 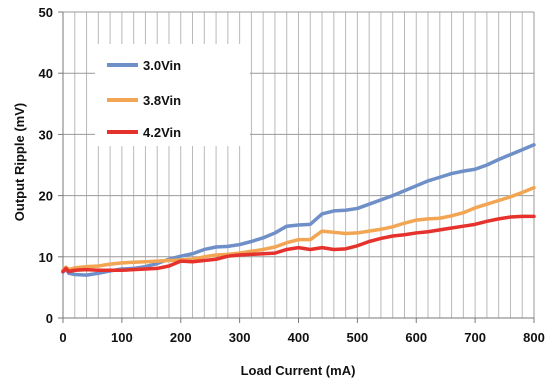 I want to click on legend: 3.0Vin 3.8Vin 4.2Vin, so click(x=172, y=95).